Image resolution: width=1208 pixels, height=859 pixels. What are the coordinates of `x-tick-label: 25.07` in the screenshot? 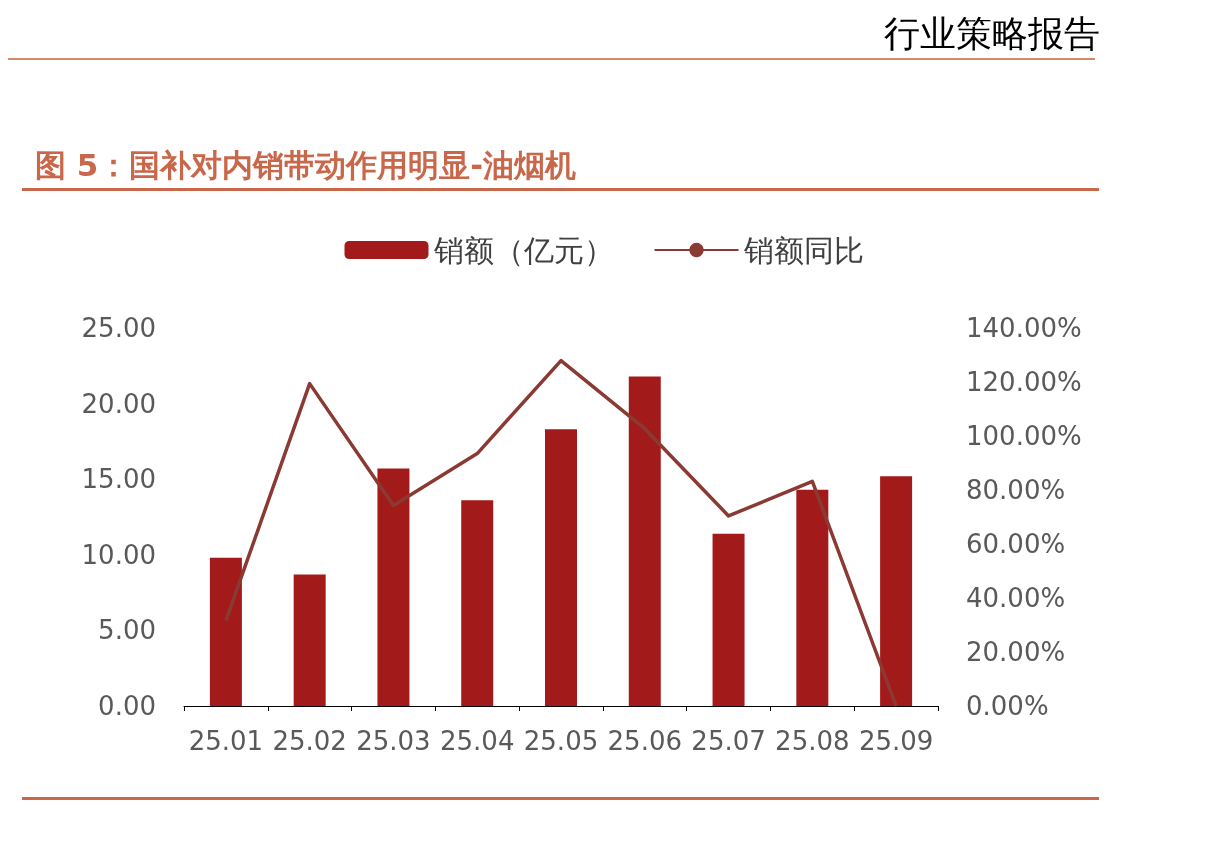 It's located at (728, 741).